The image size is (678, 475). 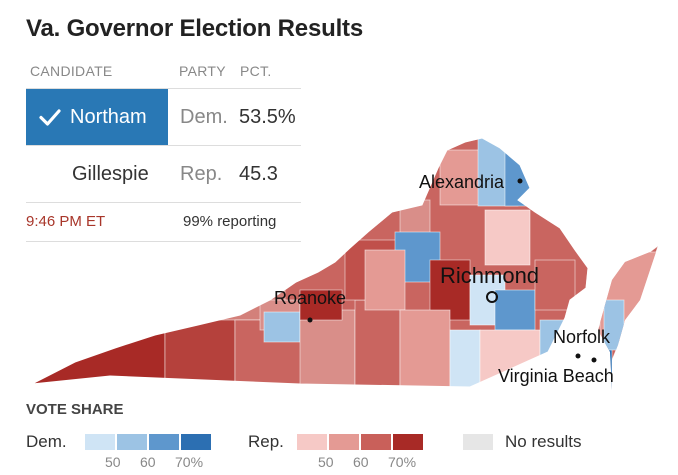 What do you see at coordinates (110, 174) in the screenshot?
I see `candidate-name: Gillespie` at bounding box center [110, 174].